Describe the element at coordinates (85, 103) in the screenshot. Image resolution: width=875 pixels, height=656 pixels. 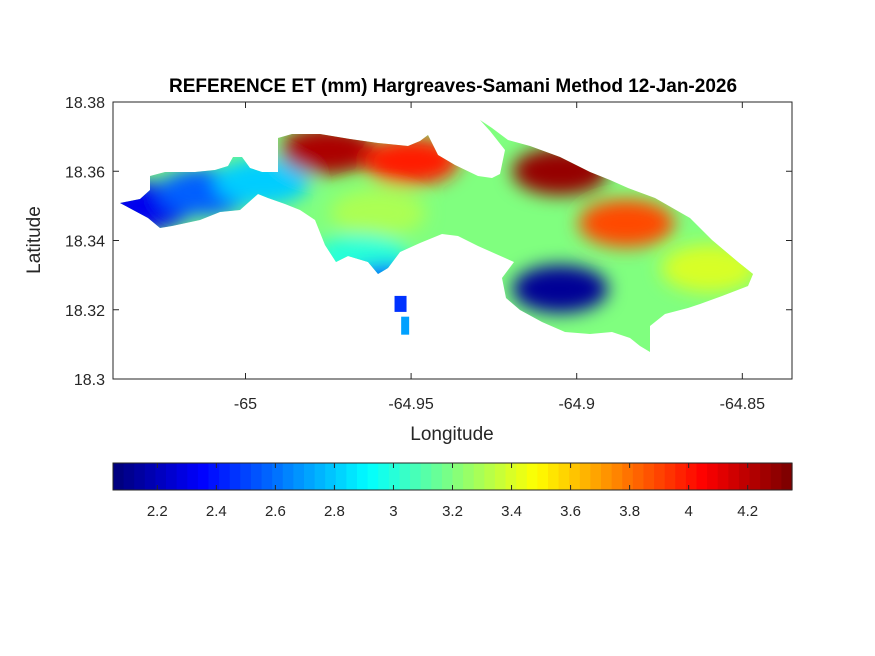
I see `y-tick-label: 18.38` at that location.